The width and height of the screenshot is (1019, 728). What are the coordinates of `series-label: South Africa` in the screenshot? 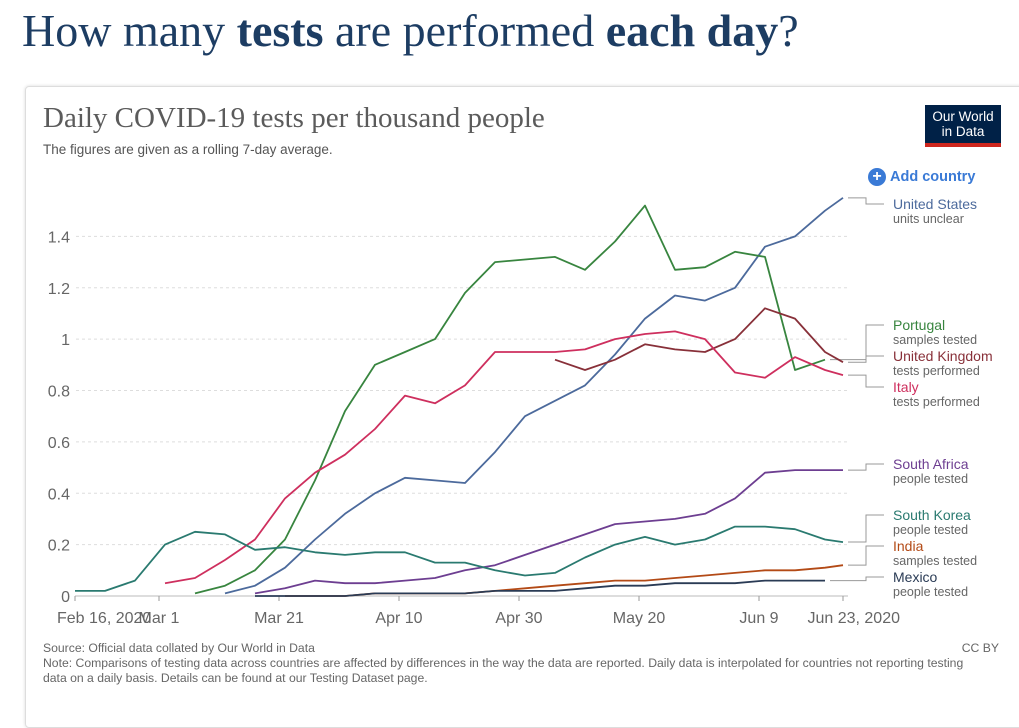 It's located at (931, 464).